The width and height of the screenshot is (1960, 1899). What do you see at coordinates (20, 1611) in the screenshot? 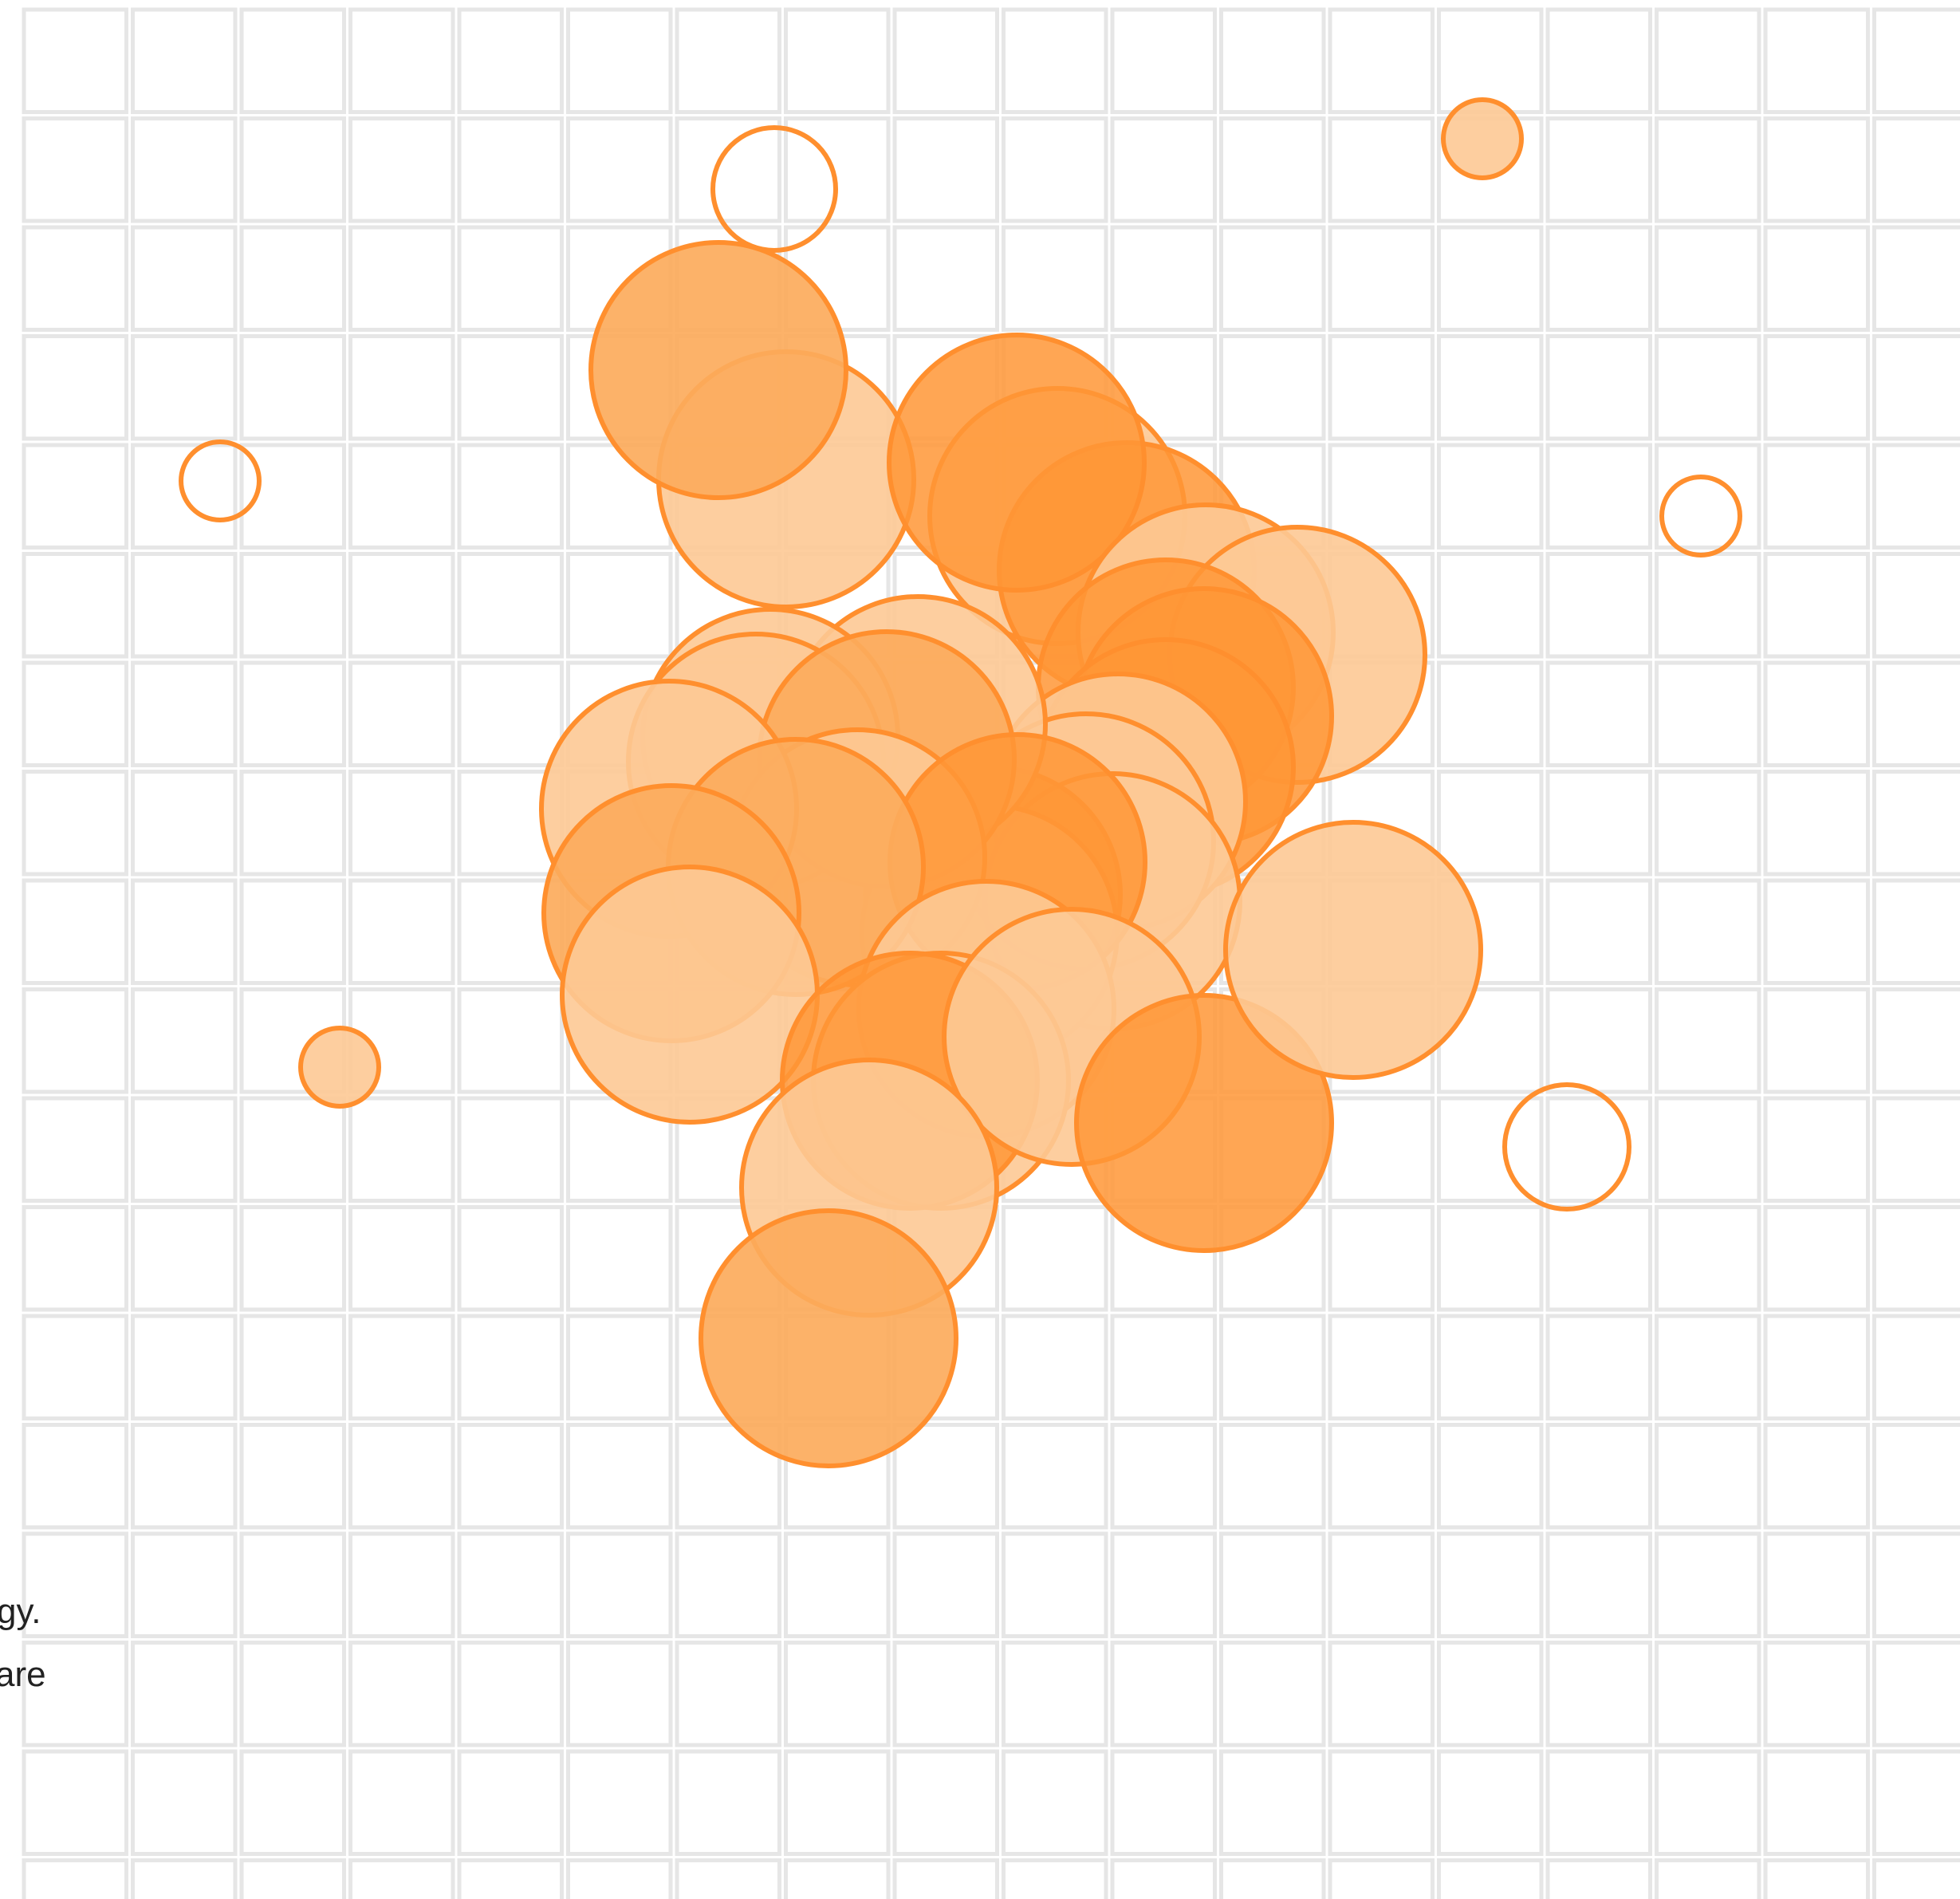
I see `caption-line-1: gy.` at bounding box center [20, 1611].